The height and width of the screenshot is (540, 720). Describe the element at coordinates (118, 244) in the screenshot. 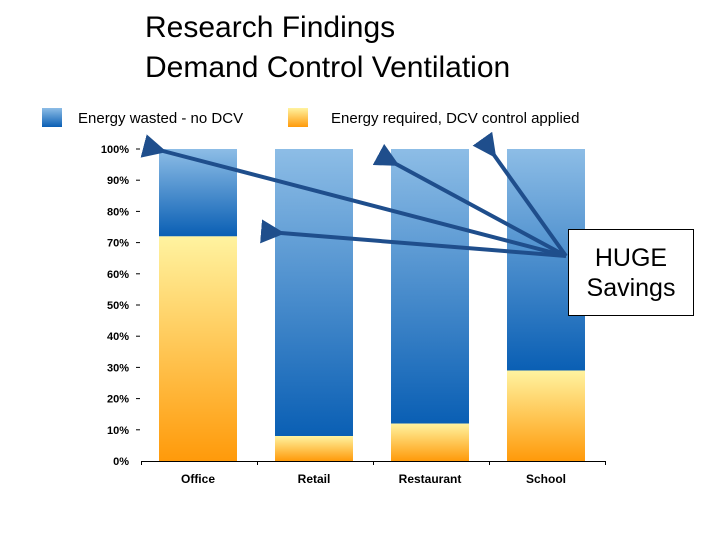

I see `y-tick-label: 70%` at that location.